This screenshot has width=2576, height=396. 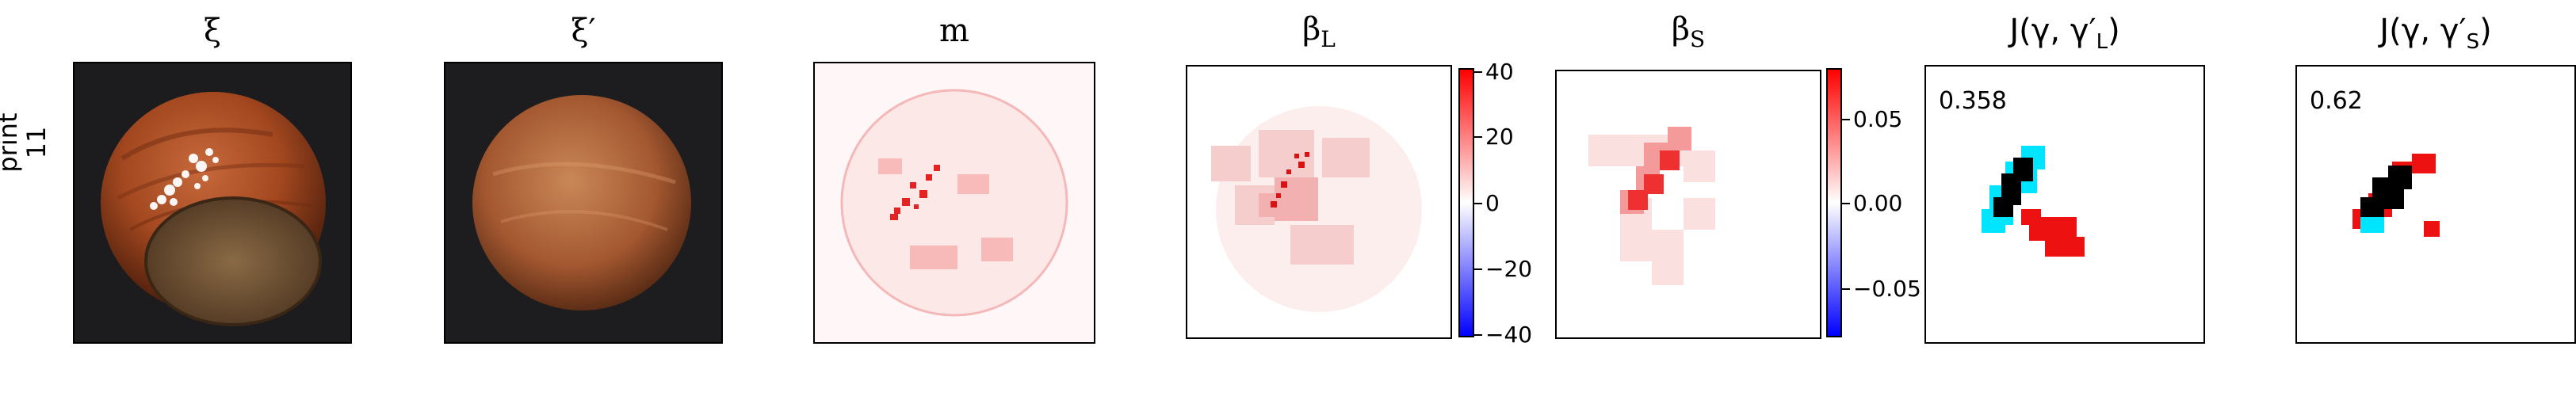 What do you see at coordinates (1466, 202) in the screenshot?
I see `colorbar-L` at bounding box center [1466, 202].